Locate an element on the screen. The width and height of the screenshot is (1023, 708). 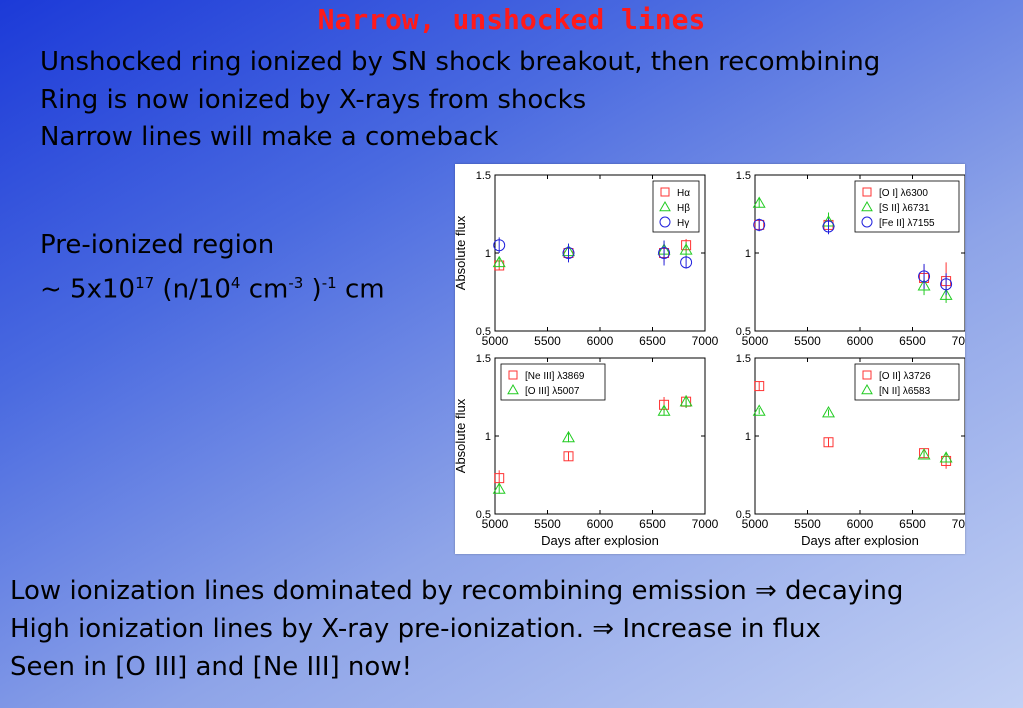
legend-label: [S II] λ6731 is located at coordinates (904, 208).